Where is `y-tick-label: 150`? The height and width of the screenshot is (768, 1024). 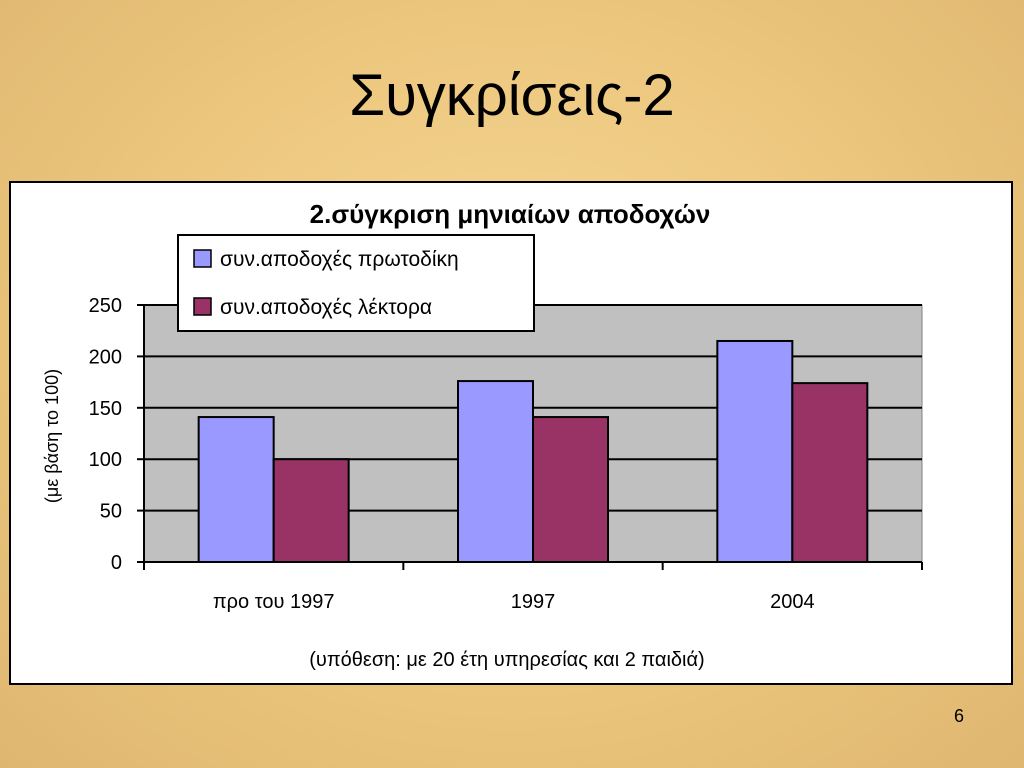 y-tick-label: 150 is located at coordinates (105, 409).